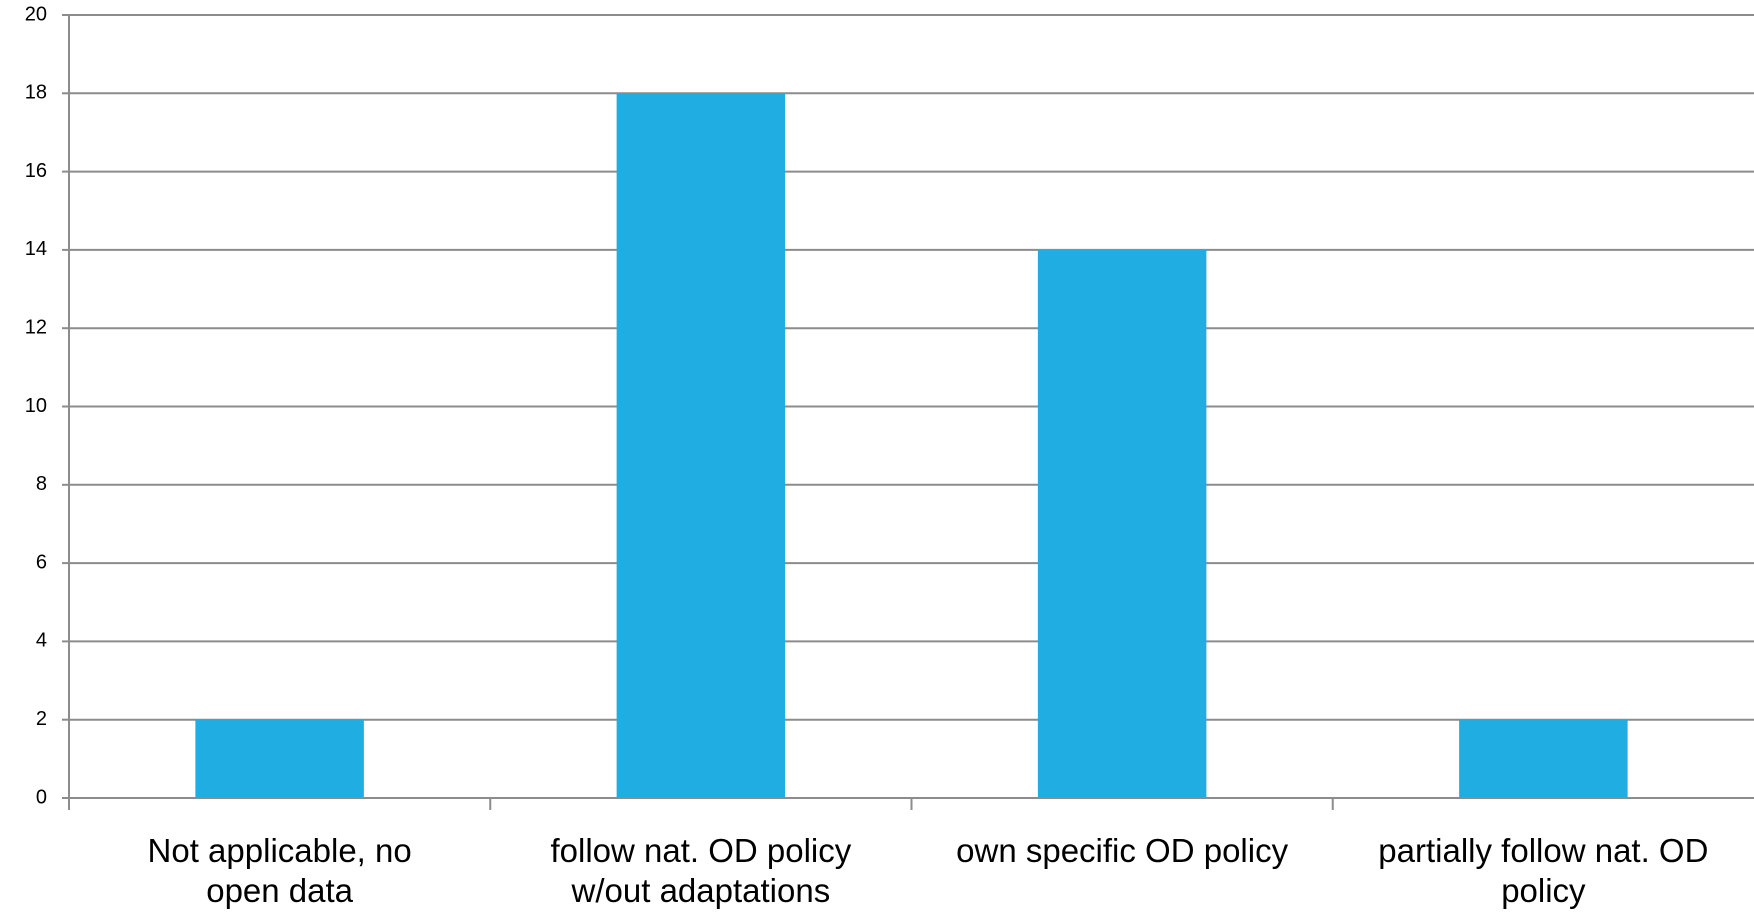 Image resolution: width=1754 pixels, height=924 pixels. What do you see at coordinates (701, 890) in the screenshot?
I see `x-tick-label-line: w/out adaptations` at bounding box center [701, 890].